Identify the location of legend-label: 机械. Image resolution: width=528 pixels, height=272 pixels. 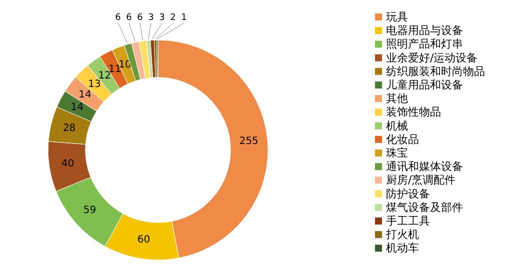
(397, 125).